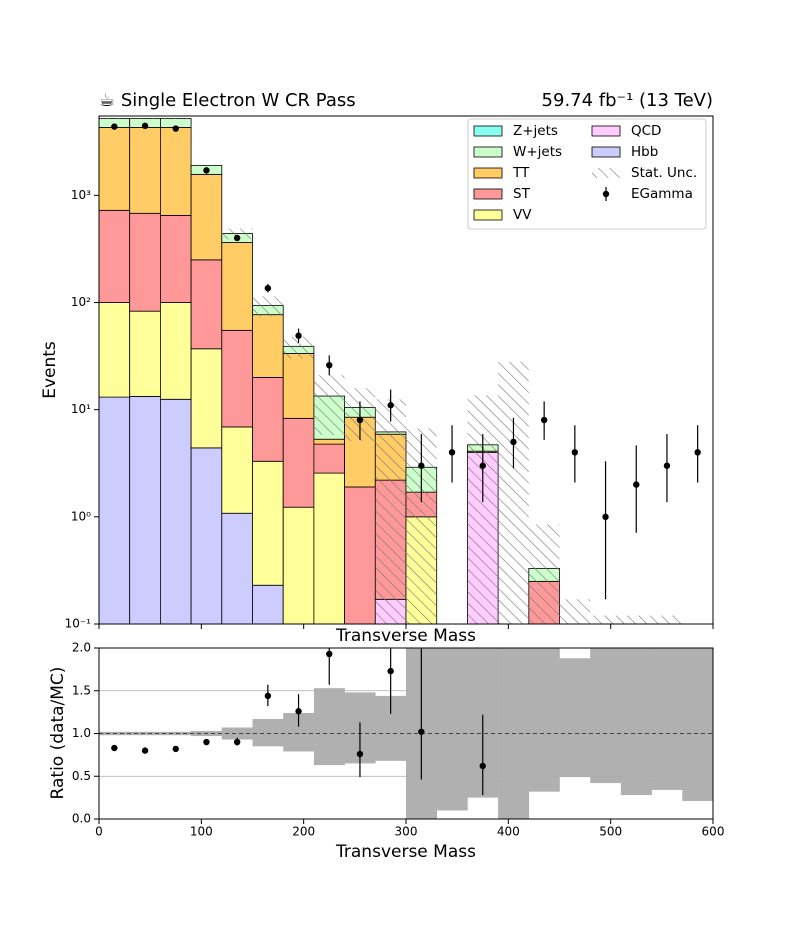 The height and width of the screenshot is (936, 792). I want to click on y-tick-label: 1.0, so click(81, 733).